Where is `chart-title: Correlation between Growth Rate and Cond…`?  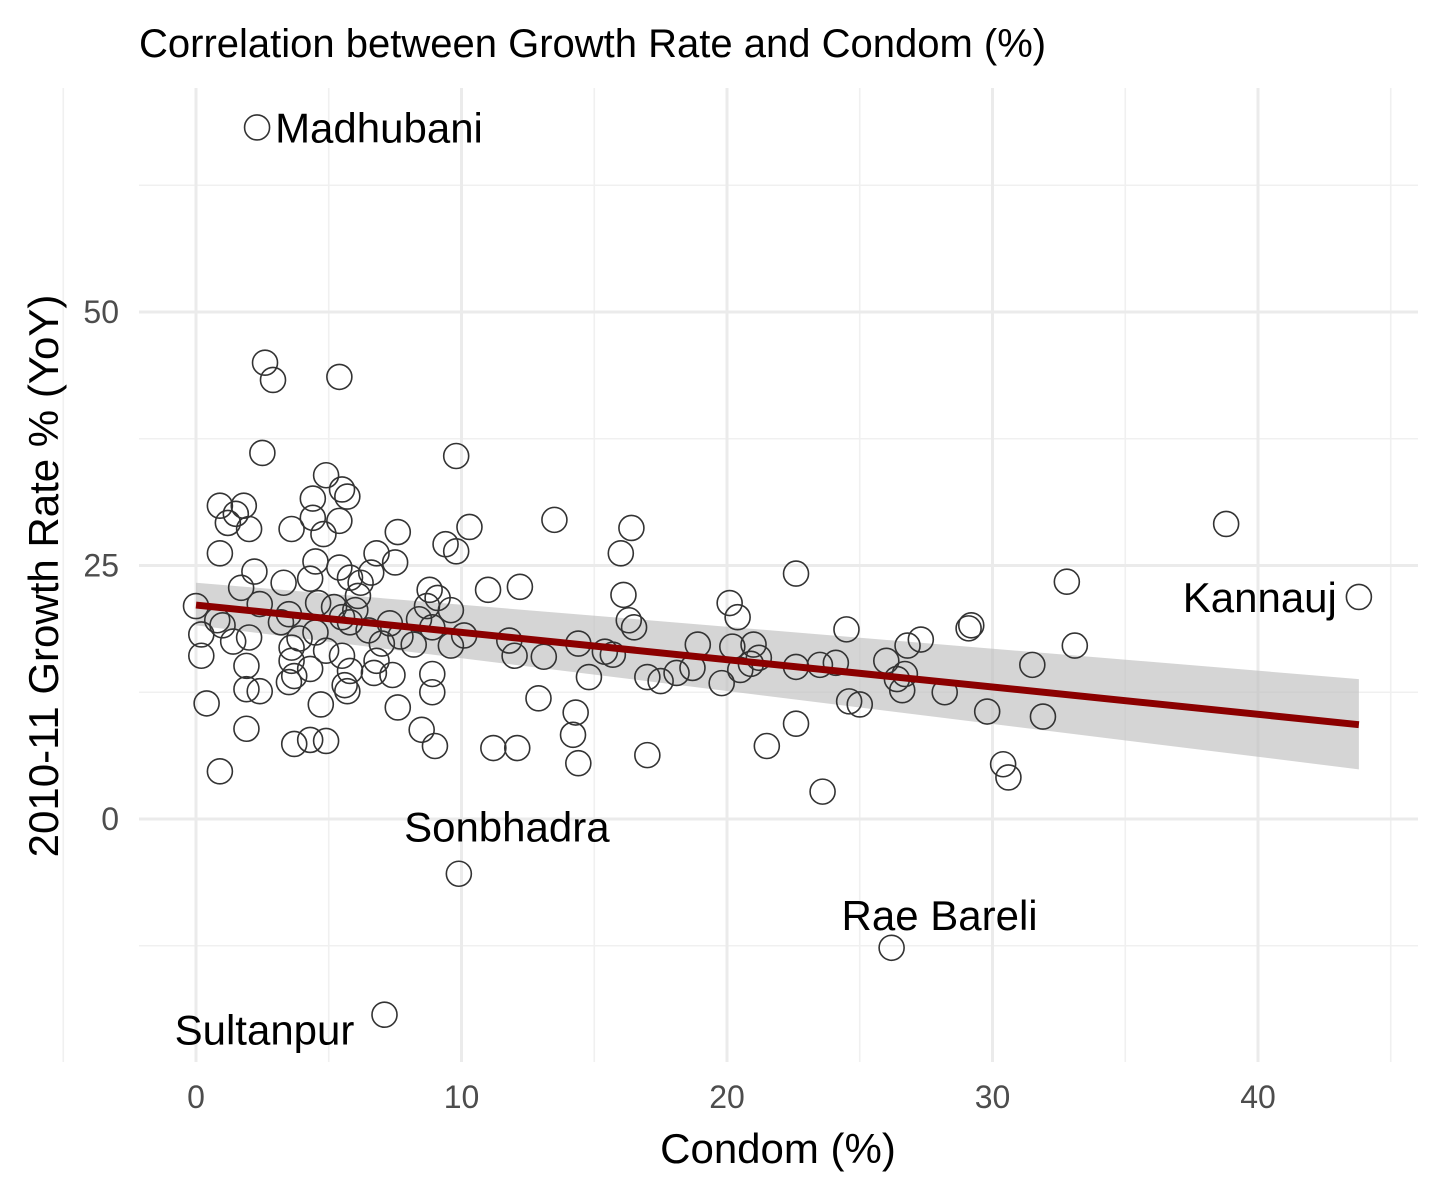 chart-title: Correlation between Growth Rate and Cond… is located at coordinates (592, 44).